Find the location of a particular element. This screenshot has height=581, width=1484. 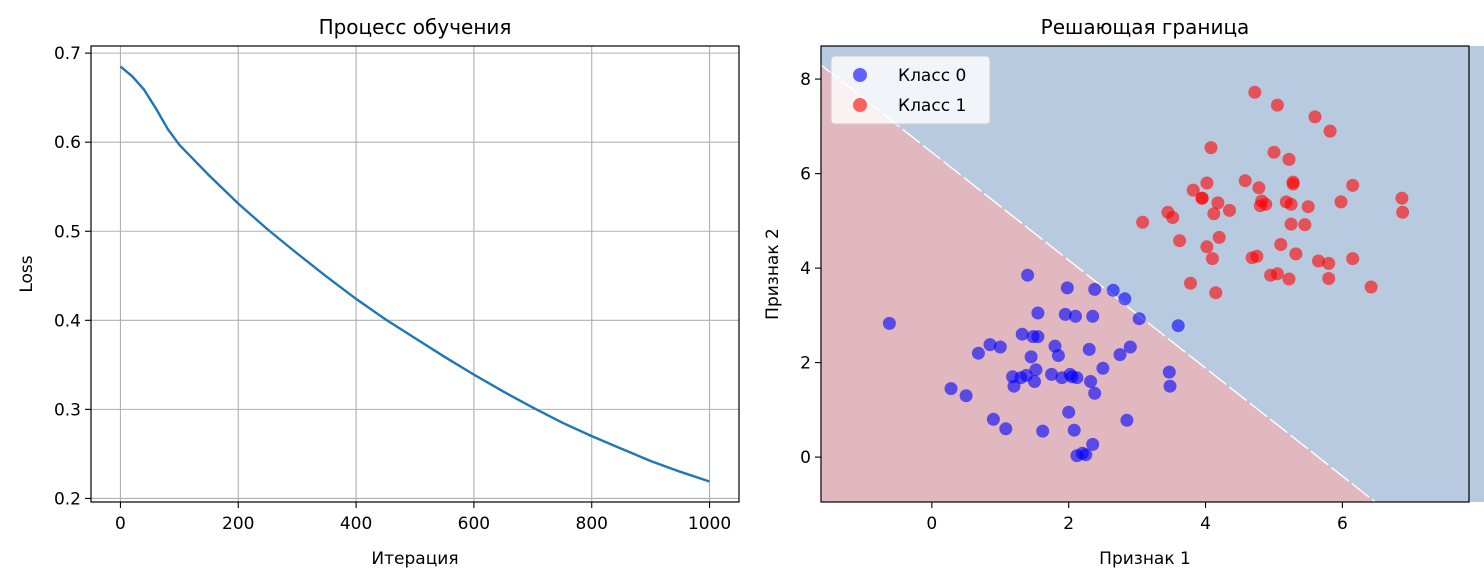

y-tick-label: 0.5 is located at coordinates (67, 232).